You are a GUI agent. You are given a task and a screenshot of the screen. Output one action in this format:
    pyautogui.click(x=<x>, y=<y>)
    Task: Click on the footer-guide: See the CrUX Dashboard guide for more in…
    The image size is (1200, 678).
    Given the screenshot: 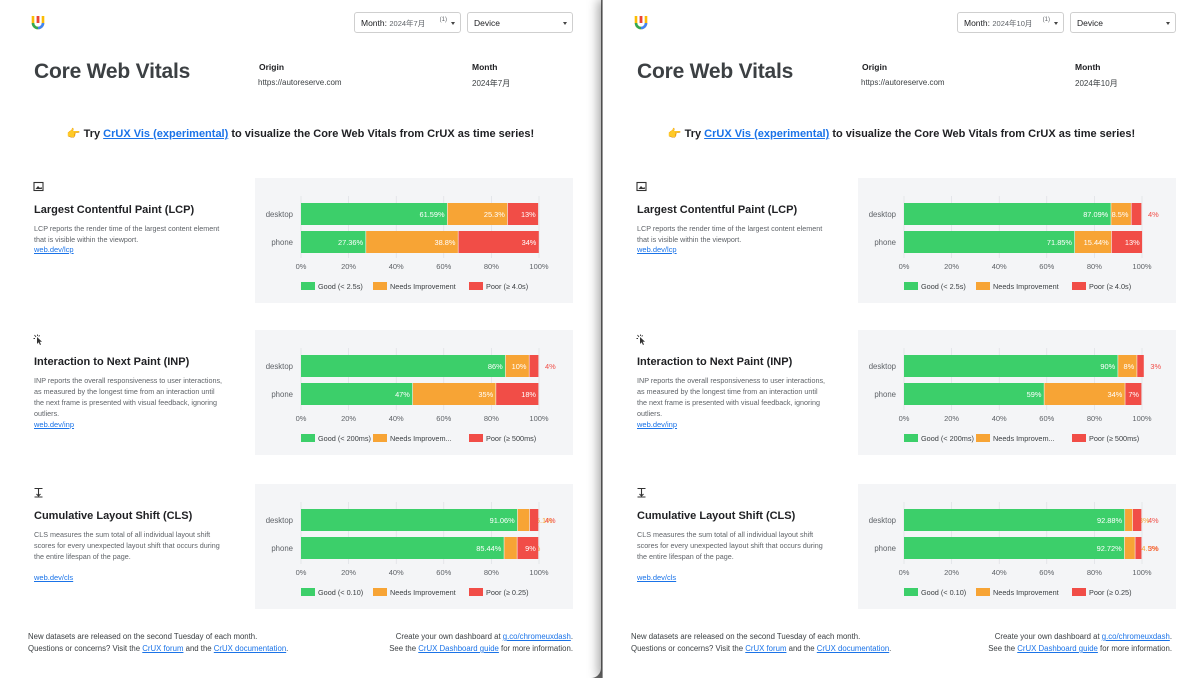 What is the action you would take?
    pyautogui.click(x=481, y=649)
    